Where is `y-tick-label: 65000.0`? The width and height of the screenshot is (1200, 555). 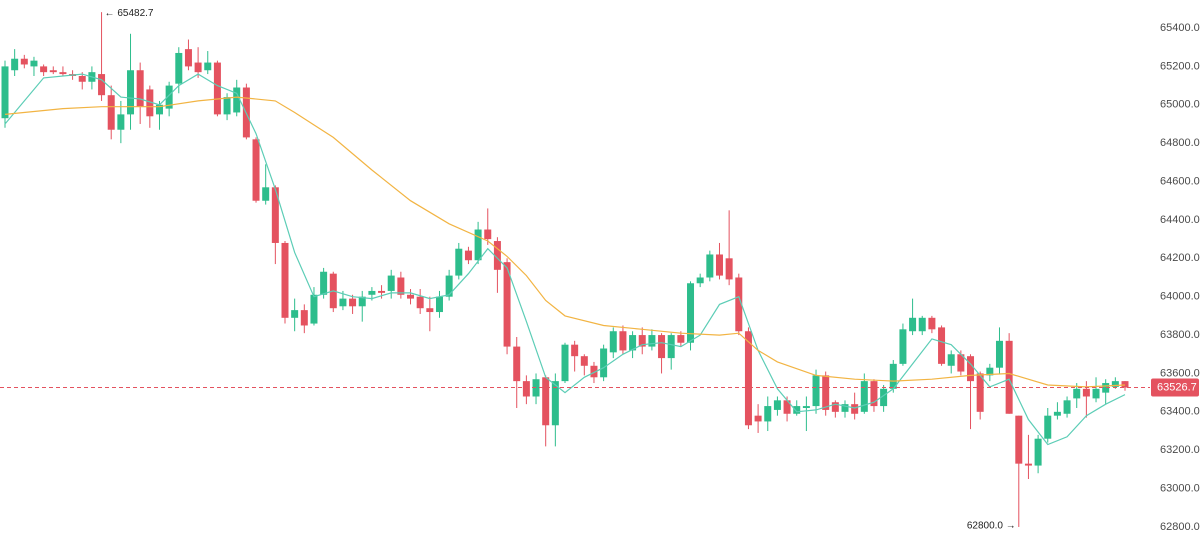
y-tick-label: 65000.0 is located at coordinates (1180, 105).